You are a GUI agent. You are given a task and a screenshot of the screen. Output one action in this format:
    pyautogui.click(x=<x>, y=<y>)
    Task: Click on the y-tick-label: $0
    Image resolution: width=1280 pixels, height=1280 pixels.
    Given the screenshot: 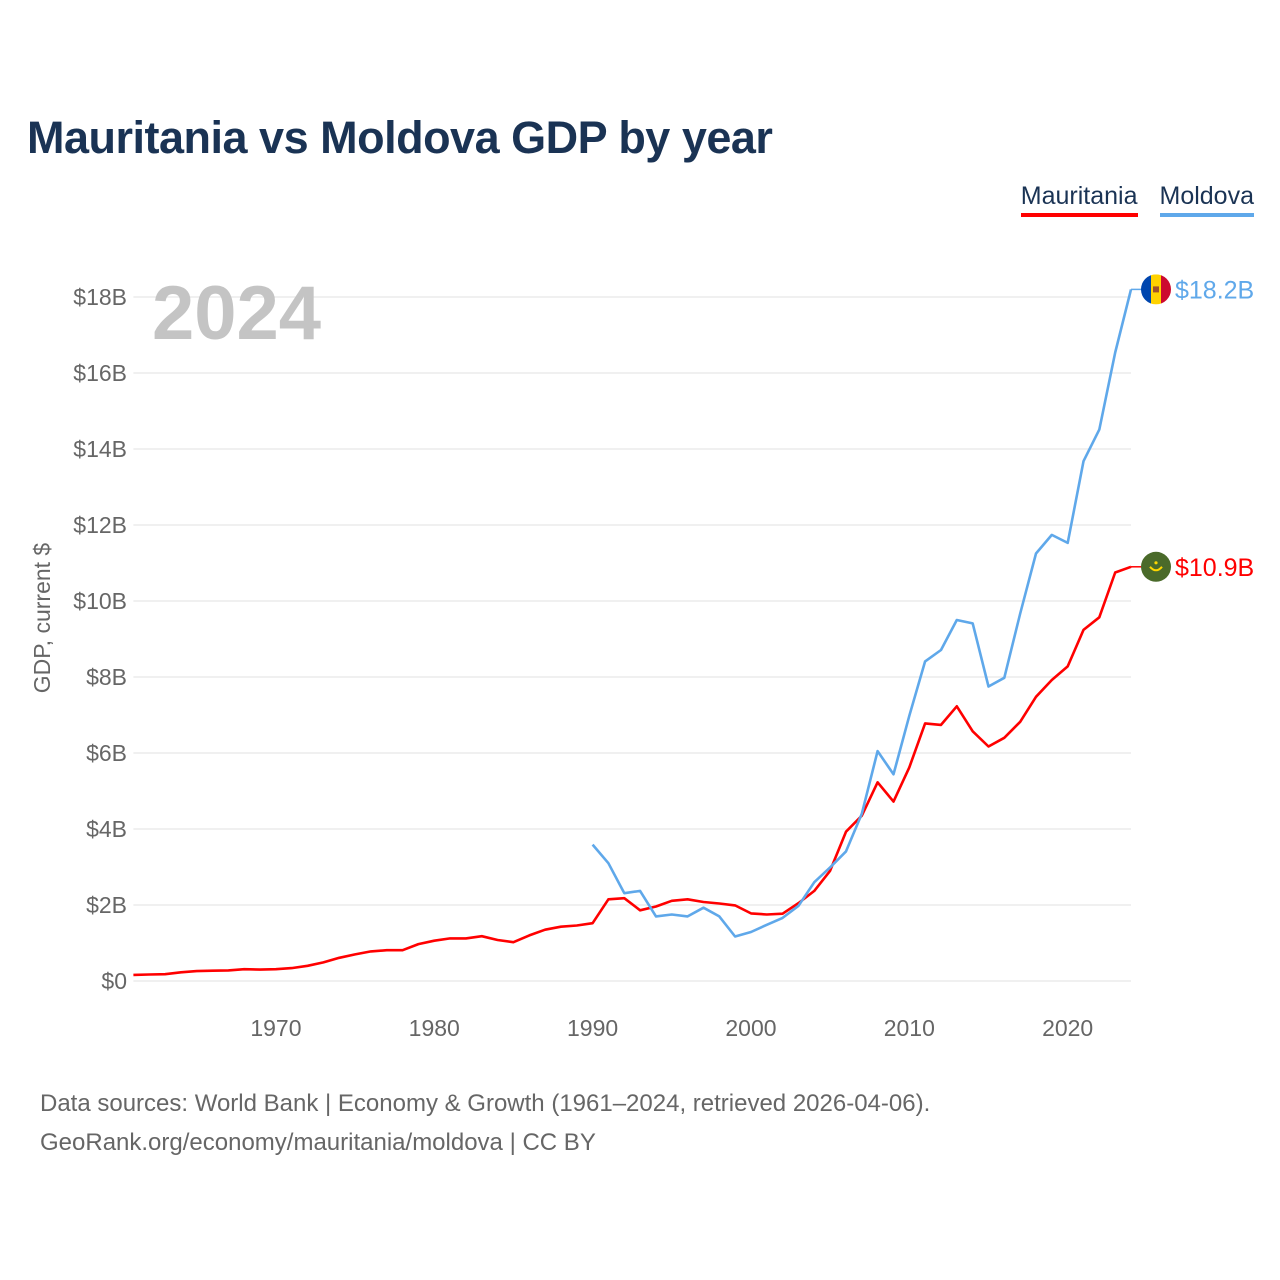 What is the action you would take?
    pyautogui.click(x=114, y=981)
    